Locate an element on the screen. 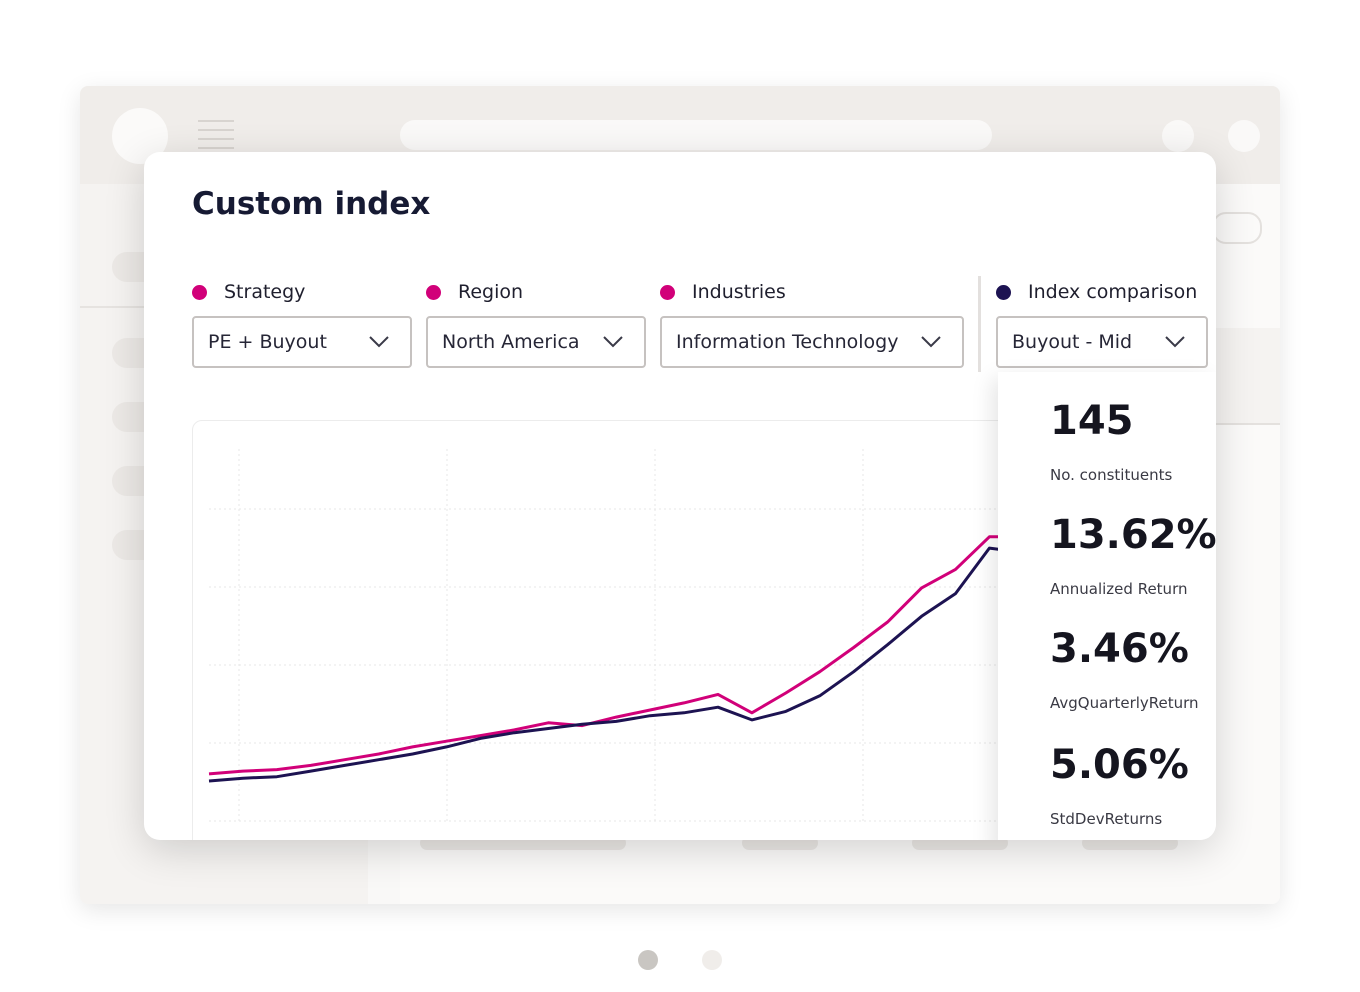  index-comparison-select-value: Buyout - Mid is located at coordinates (1072, 342).